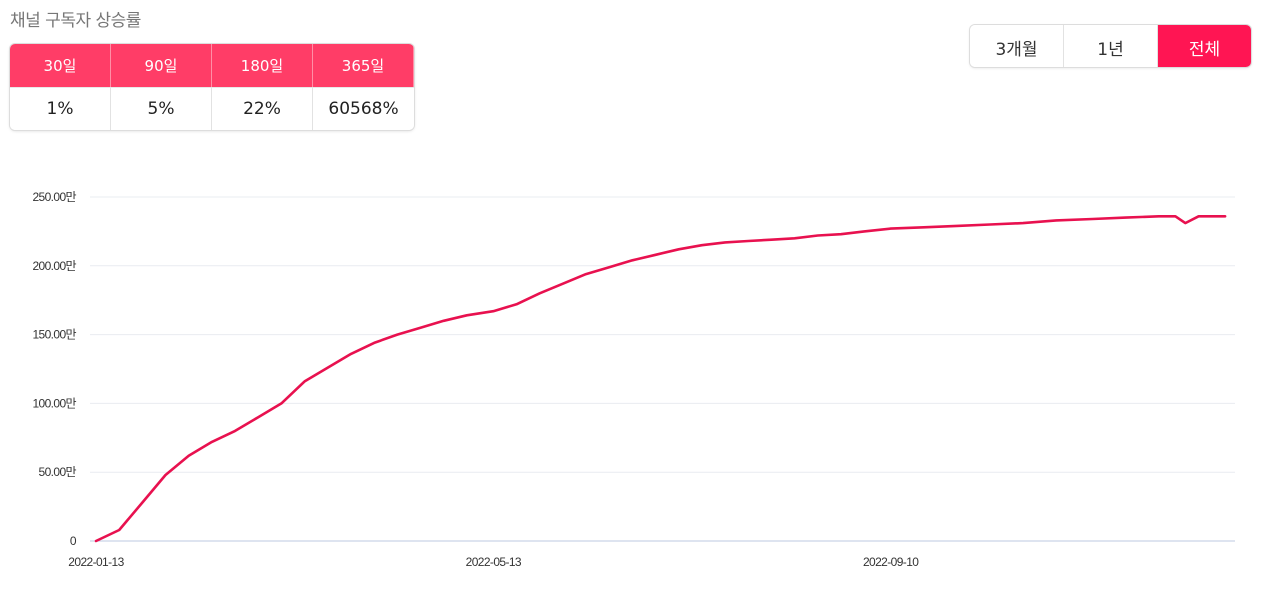 Image resolution: width=1280 pixels, height=596 pixels. What do you see at coordinates (54, 335) in the screenshot?
I see `y-tick-label: 150.00만` at bounding box center [54, 335].